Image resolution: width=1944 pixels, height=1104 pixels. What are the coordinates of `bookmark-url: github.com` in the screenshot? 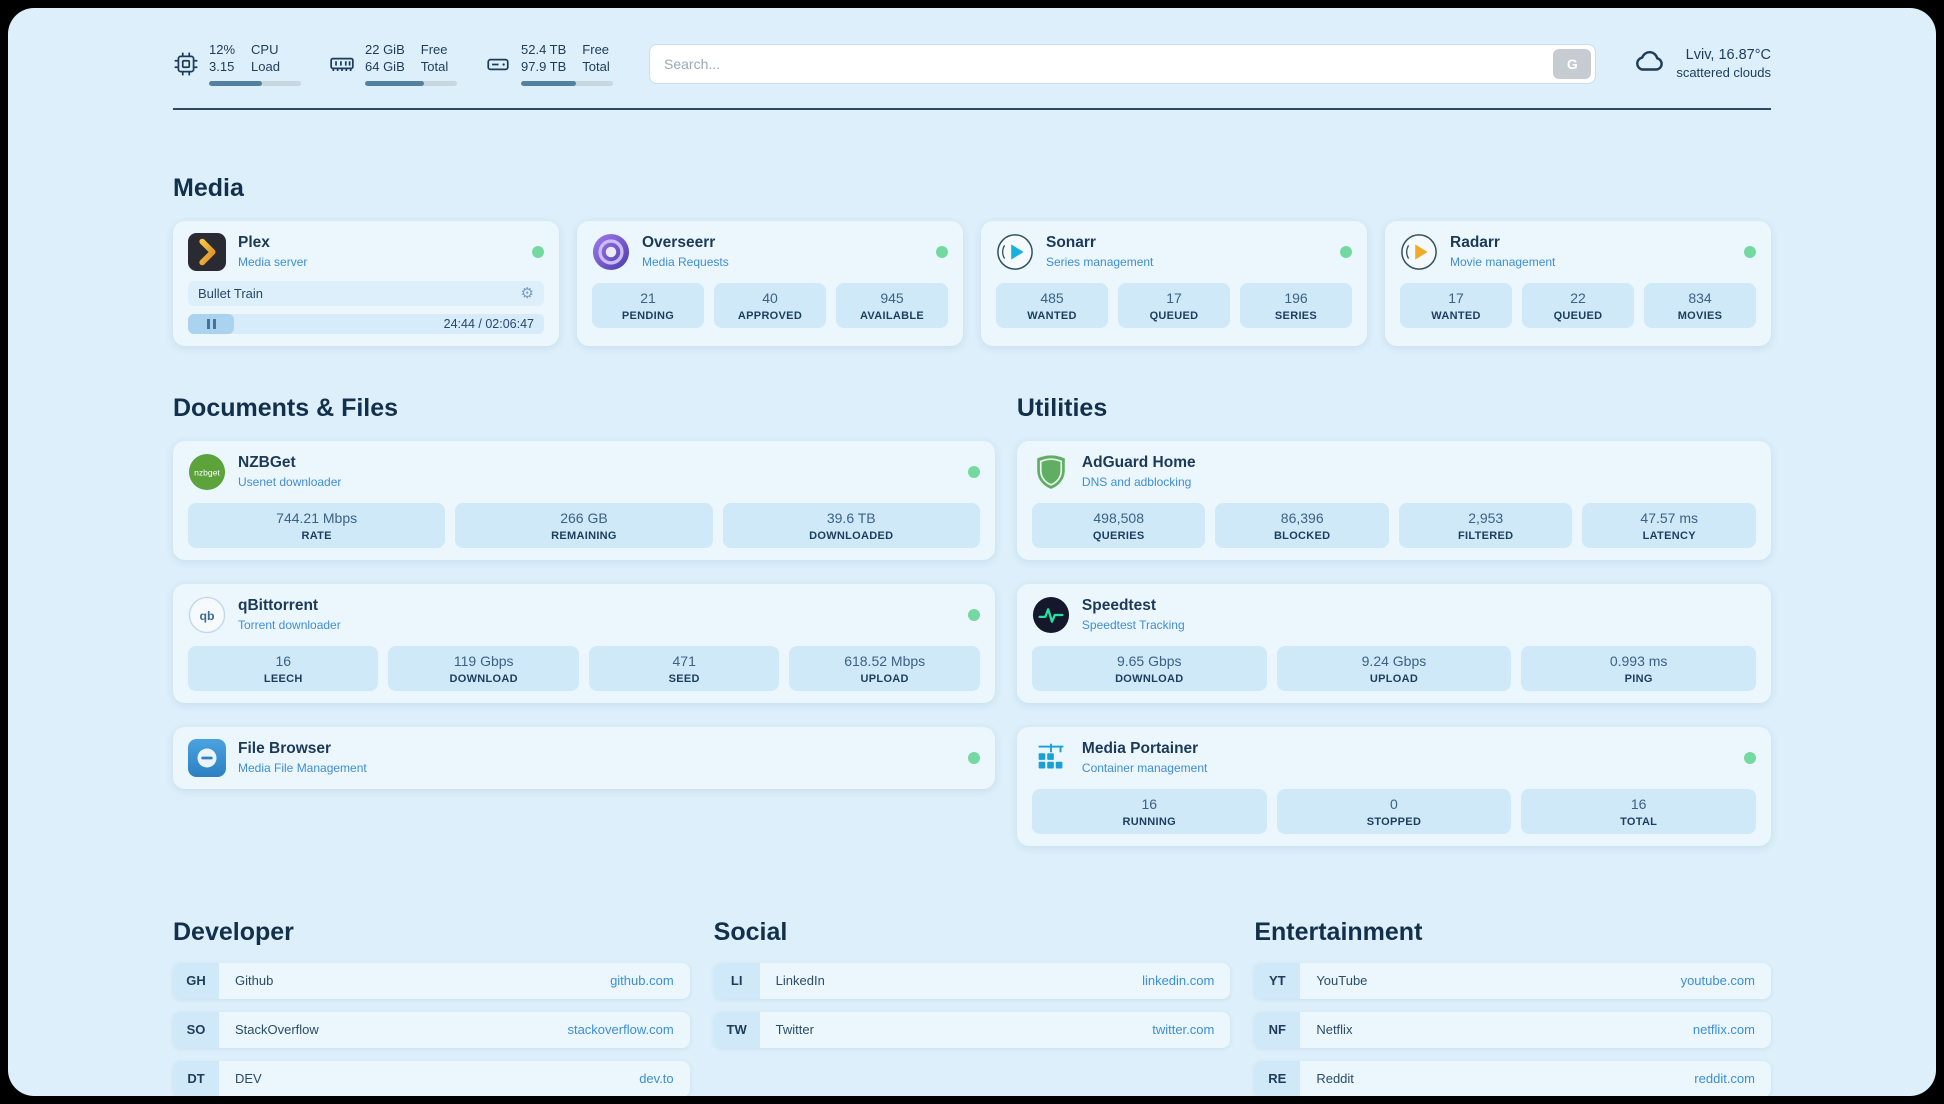 It's located at (642, 981).